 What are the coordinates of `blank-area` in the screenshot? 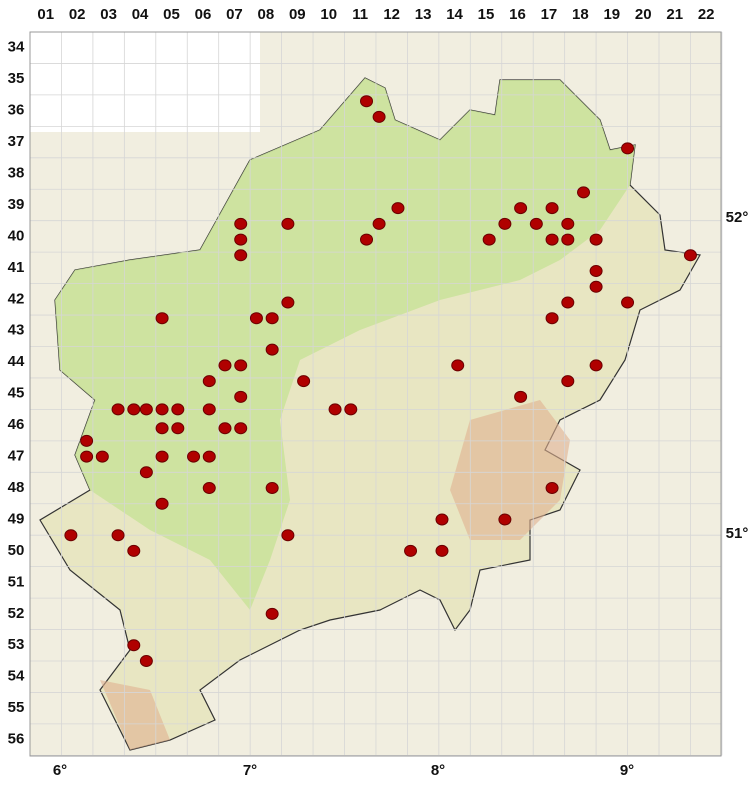 It's located at (145, 82).